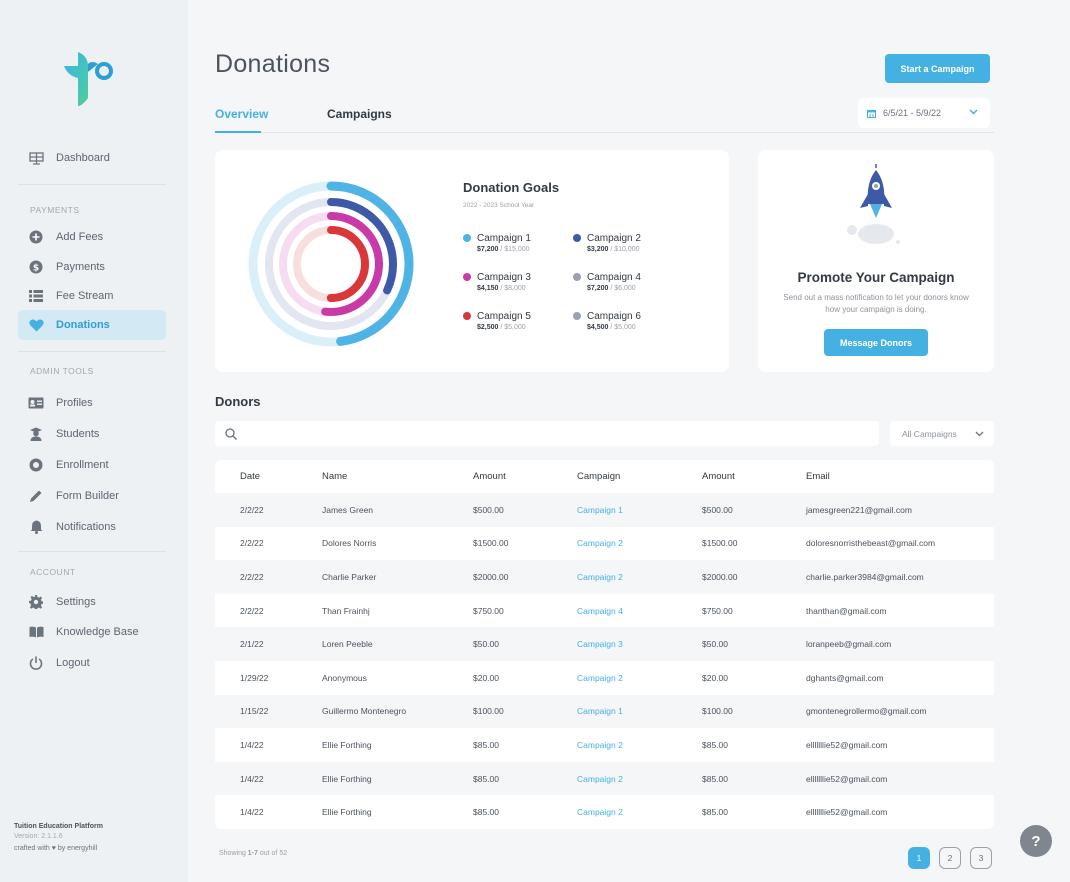 The width and height of the screenshot is (1070, 882). I want to click on table-header: Date Name Amount Campaign Amount Email, so click(604, 476).